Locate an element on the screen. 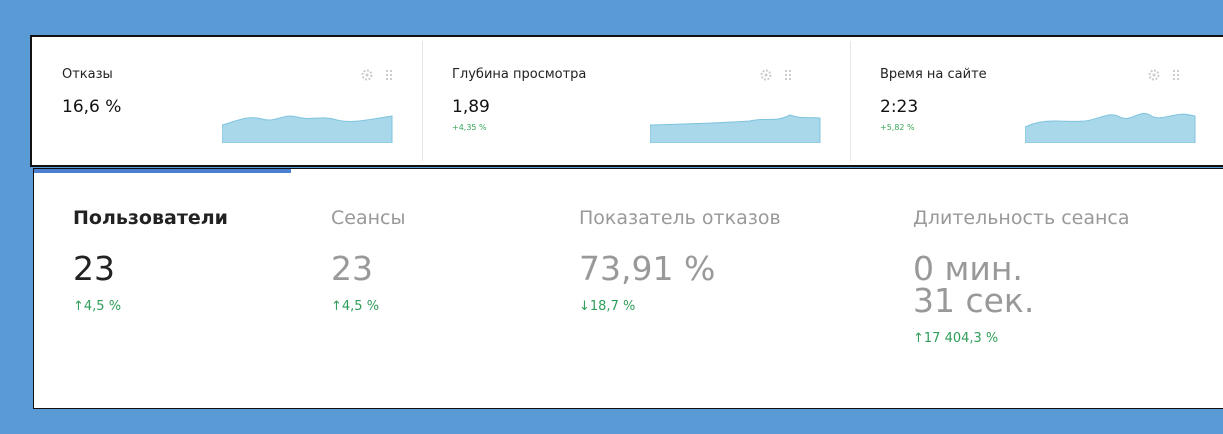 This screenshot has width=1223, height=434. selected-tab-indicator is located at coordinates (162, 171).